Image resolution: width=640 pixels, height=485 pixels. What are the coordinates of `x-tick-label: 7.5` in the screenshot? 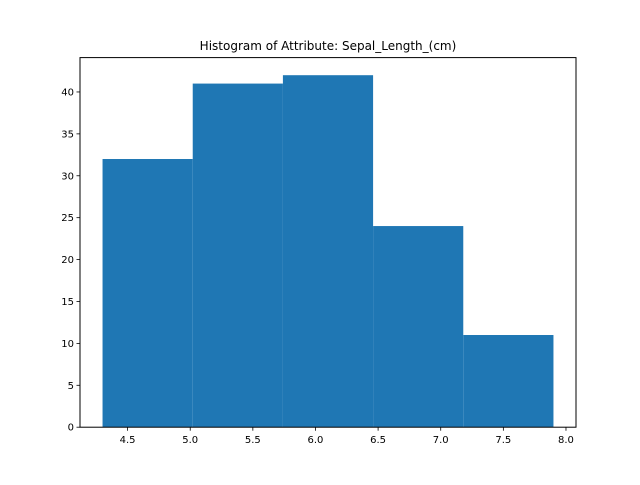 It's located at (503, 440).